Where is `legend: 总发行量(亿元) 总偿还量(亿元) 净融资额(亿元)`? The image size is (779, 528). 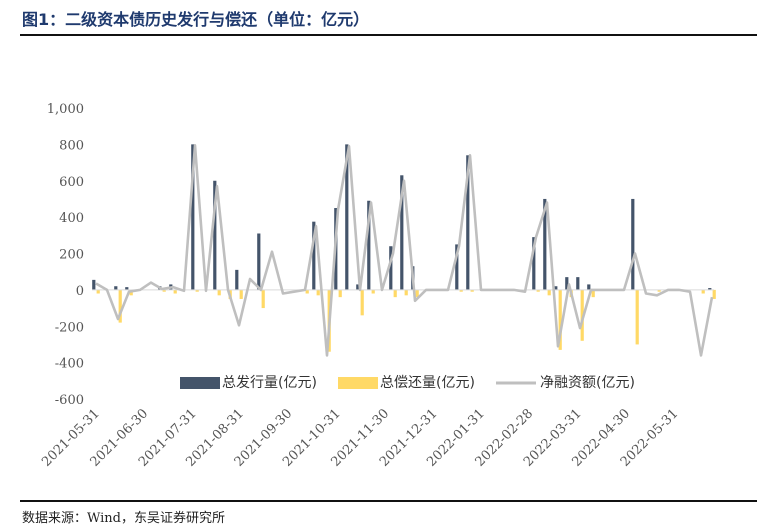 legend: 总发行量(亿元) 总偿还量(亿元) 净融资额(亿元) is located at coordinates (407, 383).